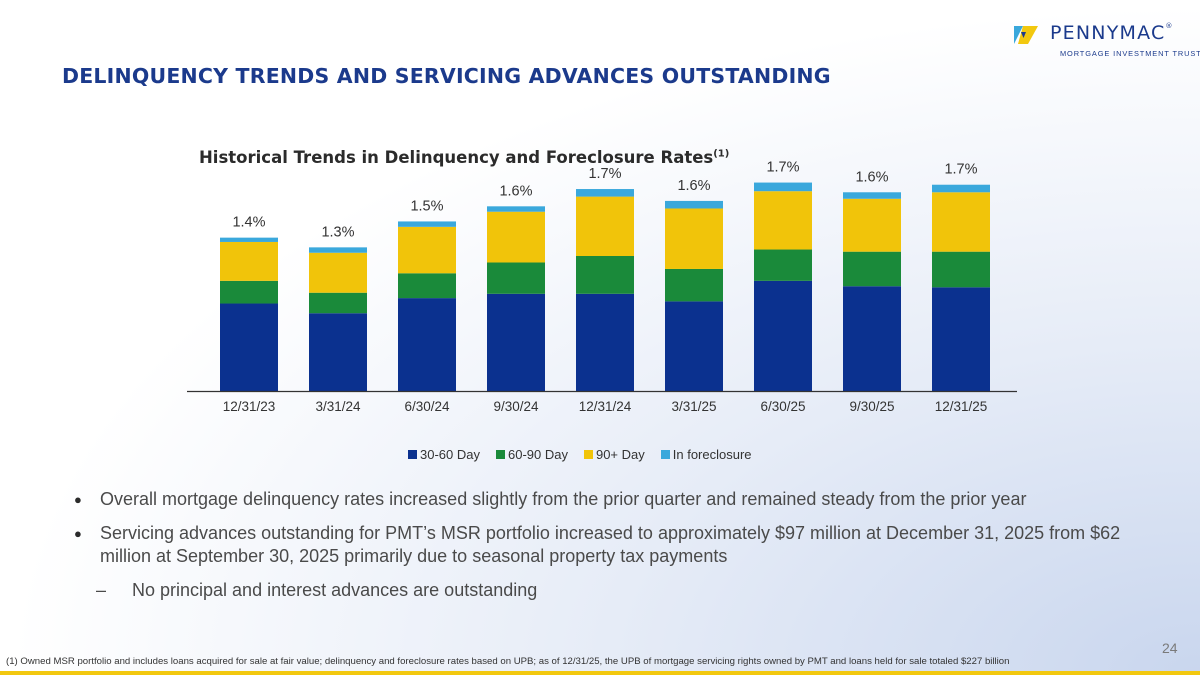  Describe the element at coordinates (693, 406) in the screenshot. I see `x-tick-label-5: 3/31/25` at that location.